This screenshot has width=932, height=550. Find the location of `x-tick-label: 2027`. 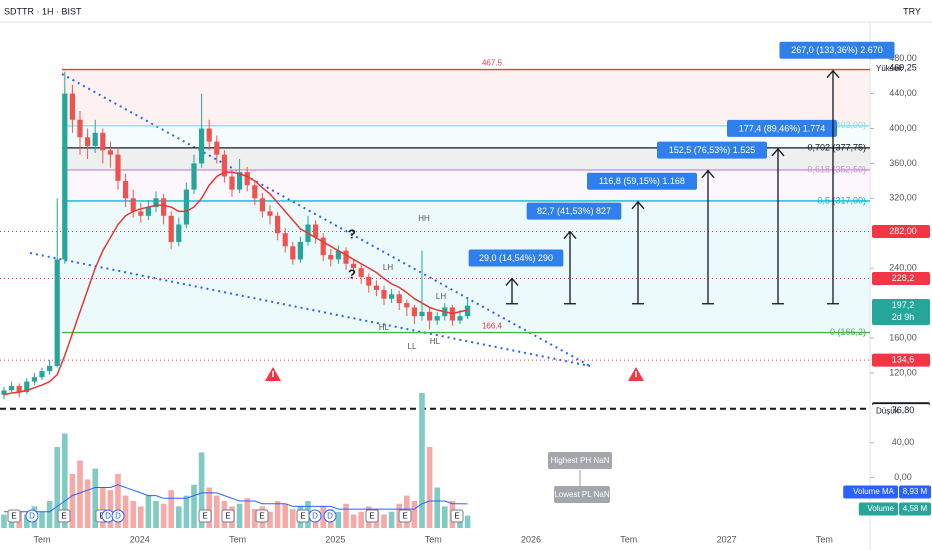

x-tick-label: 2027 is located at coordinates (727, 539).